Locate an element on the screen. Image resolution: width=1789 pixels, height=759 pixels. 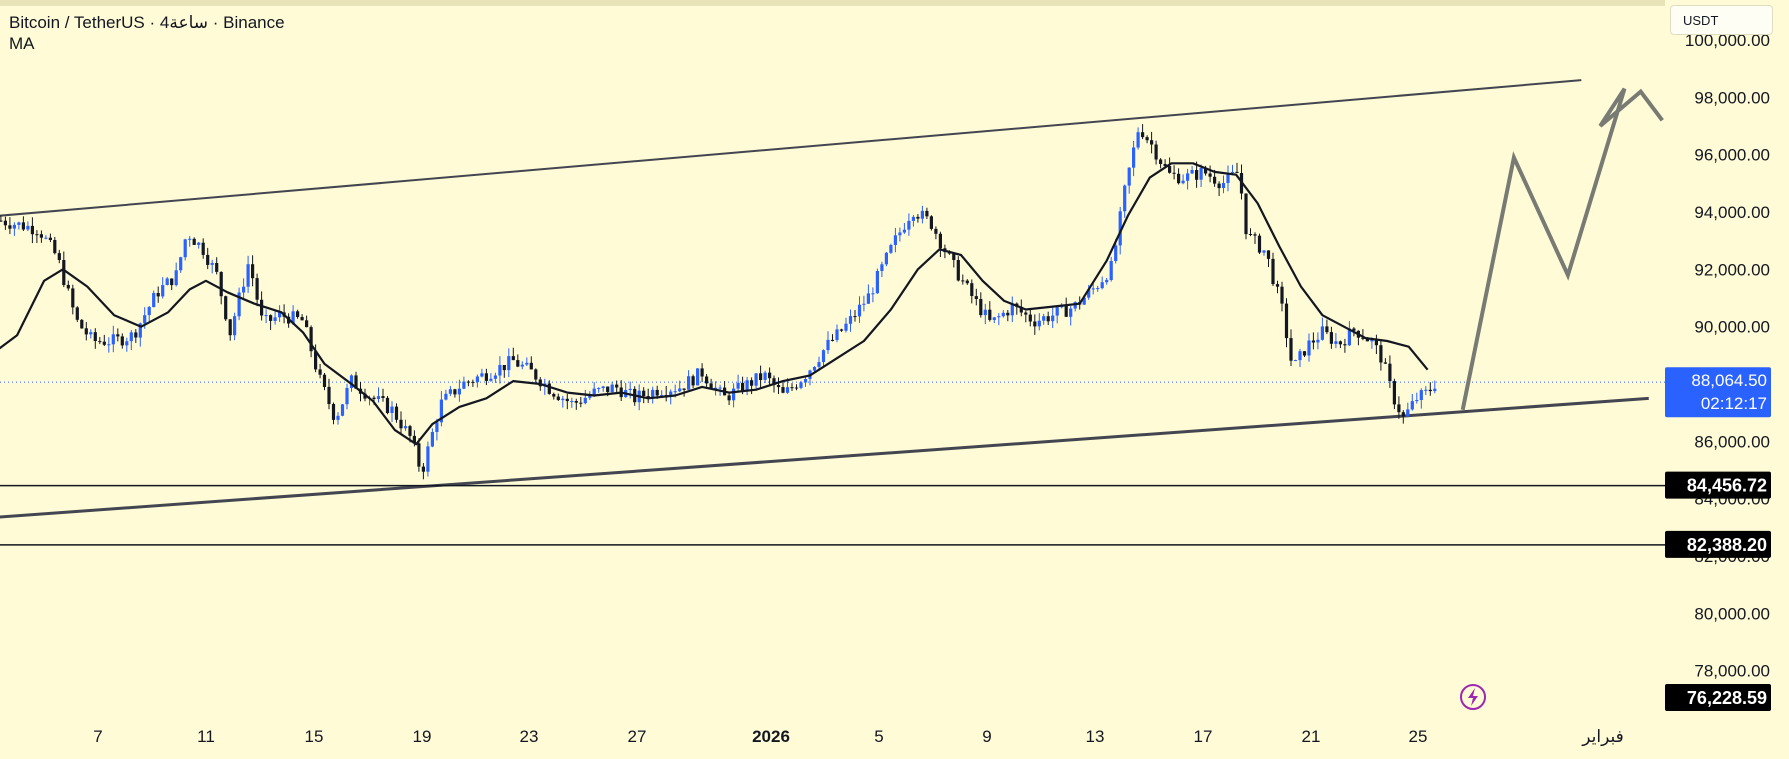
time-tick-12: 25 is located at coordinates (1418, 736).